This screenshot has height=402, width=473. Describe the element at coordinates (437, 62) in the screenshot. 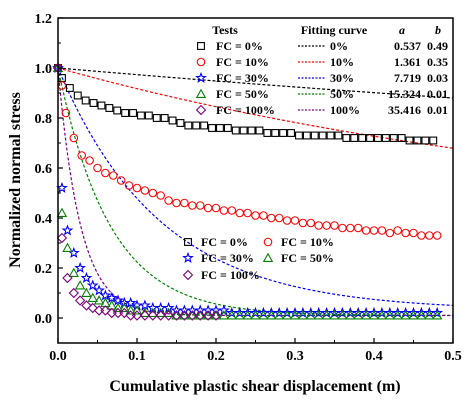

I see `legend-b-value: 0.35` at that location.